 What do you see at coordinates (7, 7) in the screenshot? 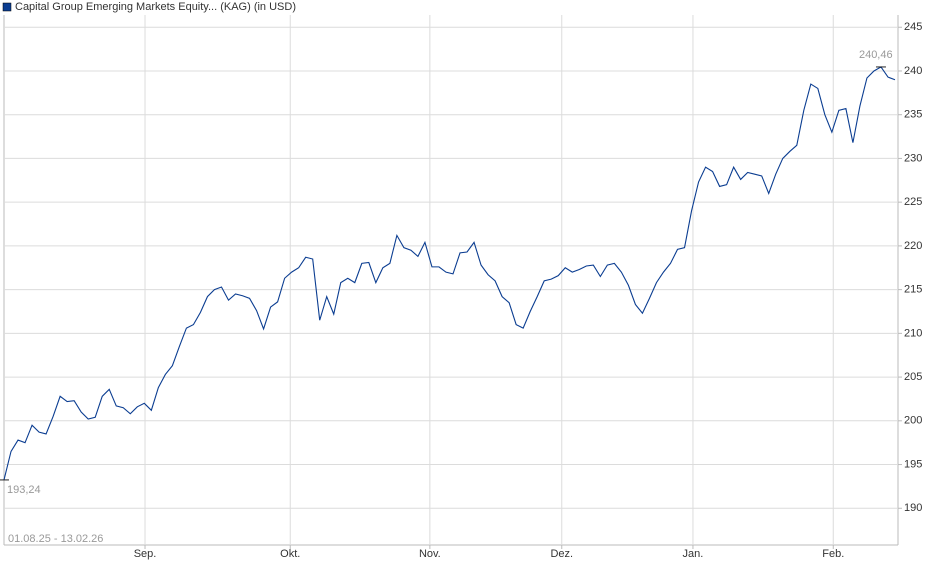
I see `legend-swatch` at bounding box center [7, 7].